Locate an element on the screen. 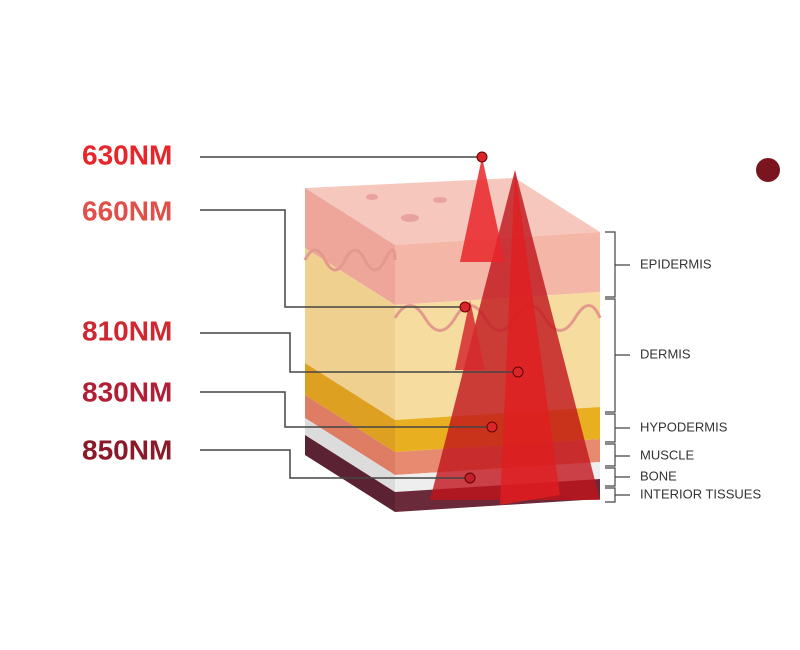 This screenshot has height=650, width=800. layer-label: MUSCLE is located at coordinates (667, 454).